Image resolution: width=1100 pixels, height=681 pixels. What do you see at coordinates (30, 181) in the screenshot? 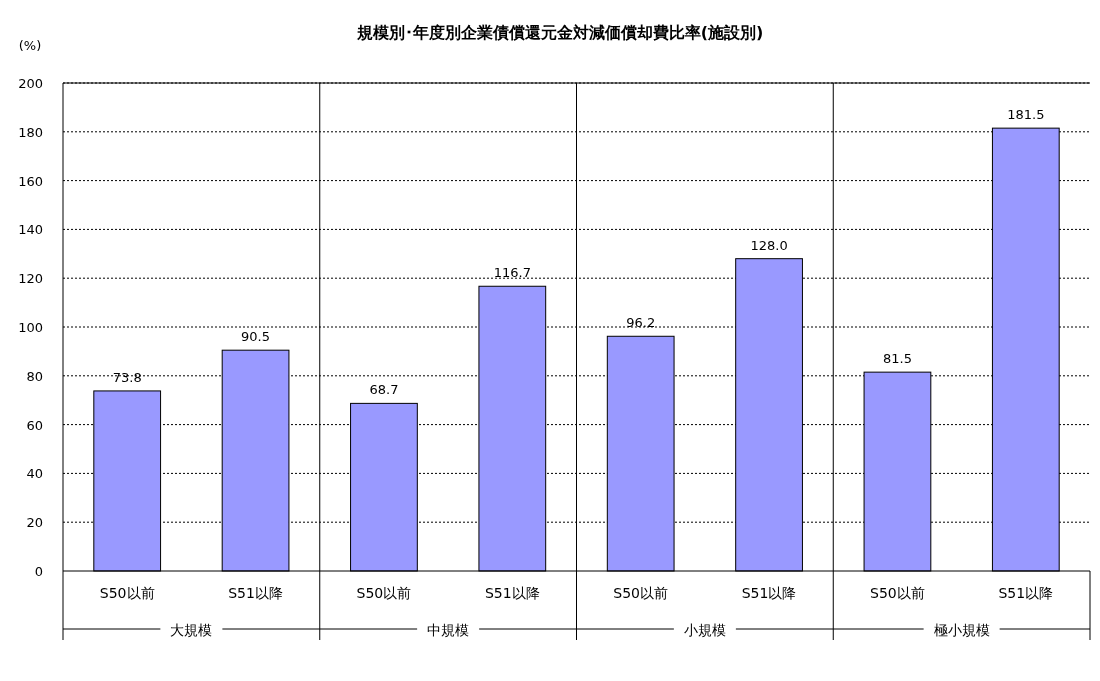
I see `y-tick-label: 160` at bounding box center [30, 181].